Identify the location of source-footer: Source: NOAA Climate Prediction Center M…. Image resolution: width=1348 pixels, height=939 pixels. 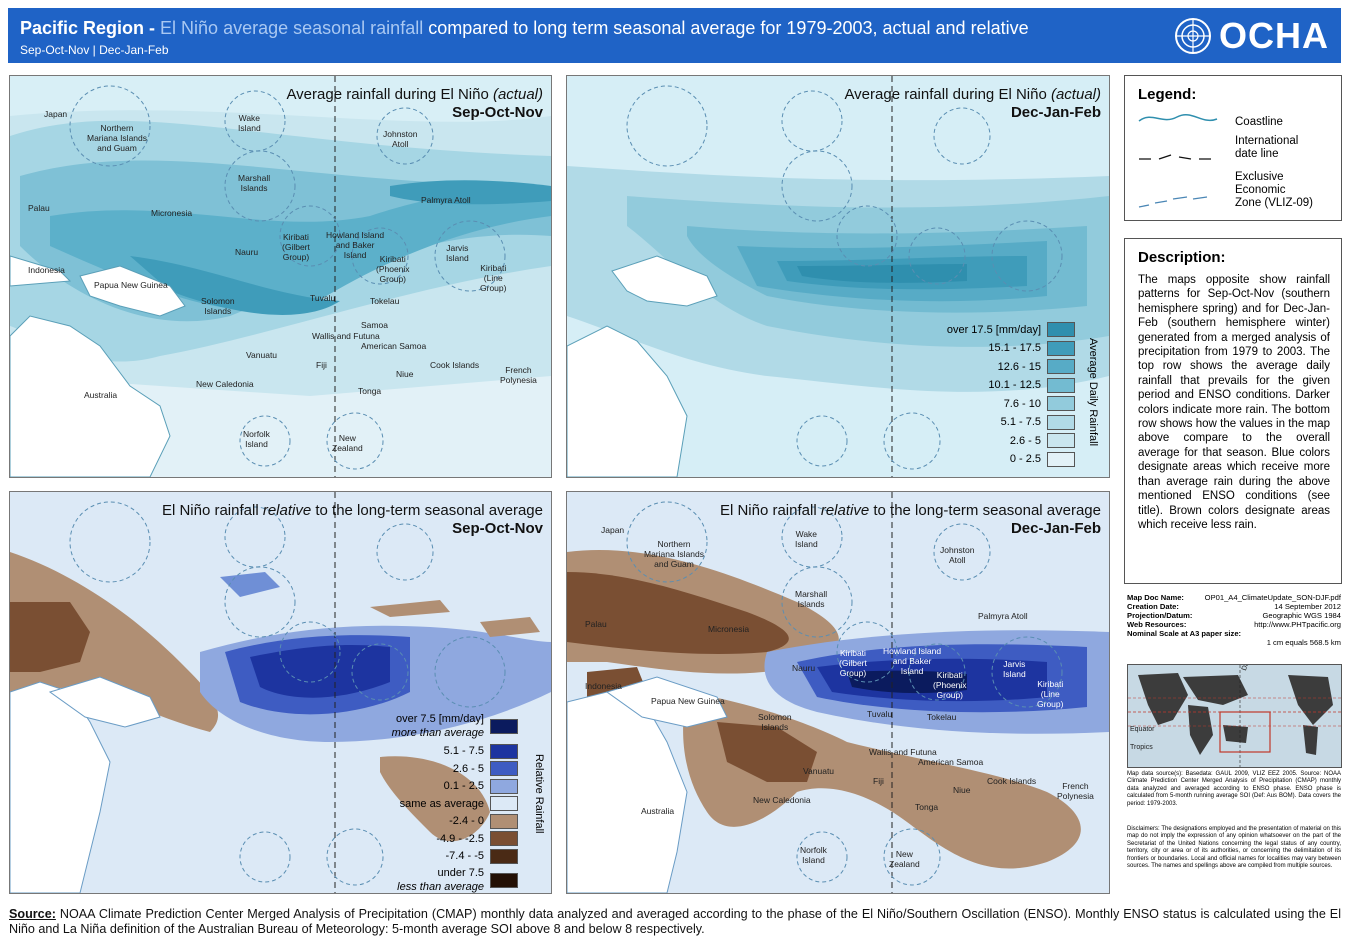
(675, 922).